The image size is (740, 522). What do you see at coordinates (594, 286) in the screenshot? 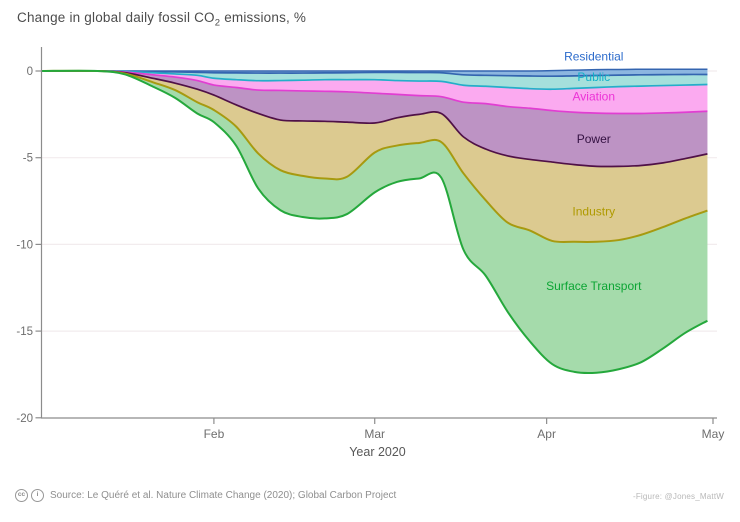
I see `band-label-surface-transport: Surface Transport` at bounding box center [594, 286].